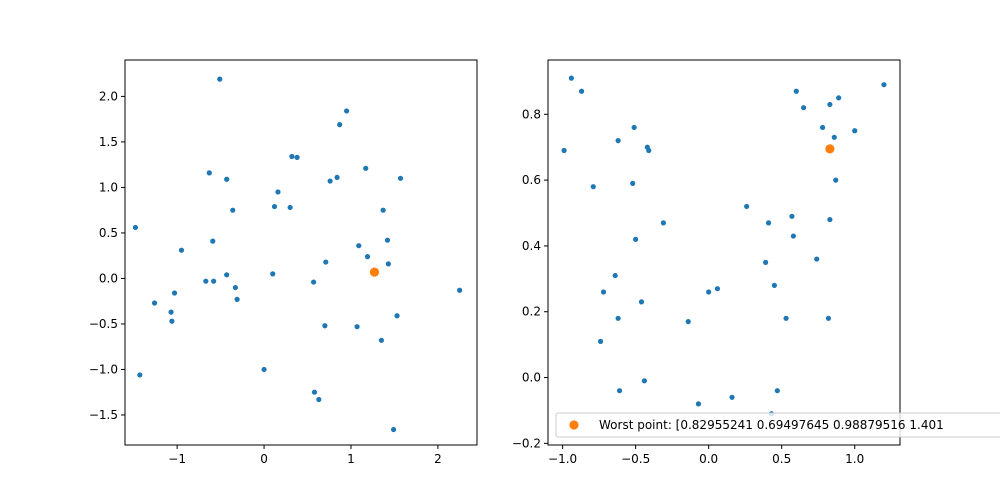 This screenshot has width=1000, height=500. I want to click on y-tick-label: −0.5, so click(103, 324).